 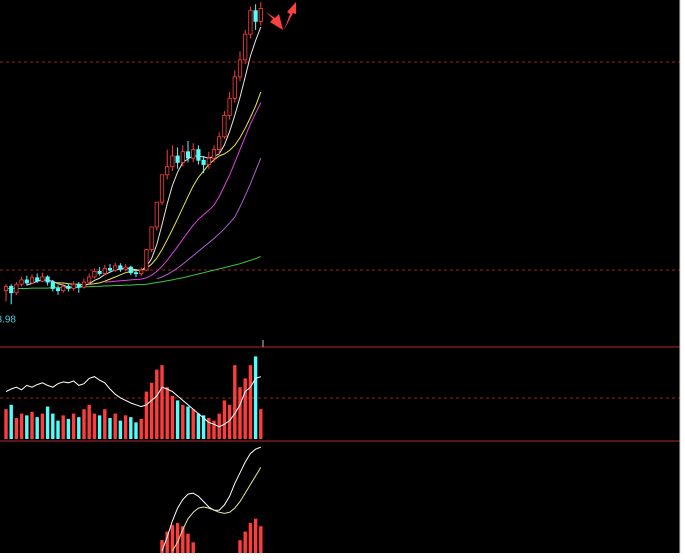 What do you see at coordinates (274, 21) in the screenshot?
I see `arrow-icon` at bounding box center [274, 21].